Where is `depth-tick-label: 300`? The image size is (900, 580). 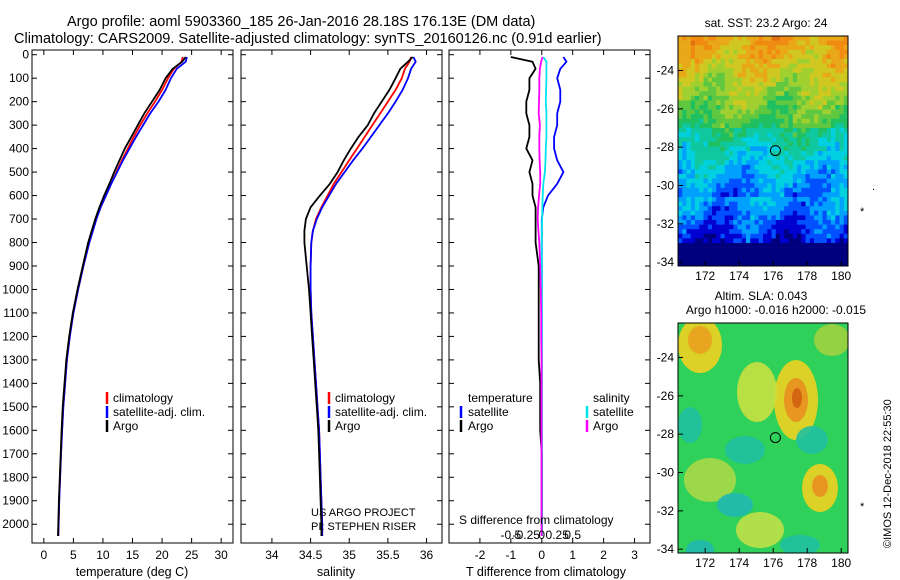 depth-tick-label: 300 is located at coordinates (19, 125).